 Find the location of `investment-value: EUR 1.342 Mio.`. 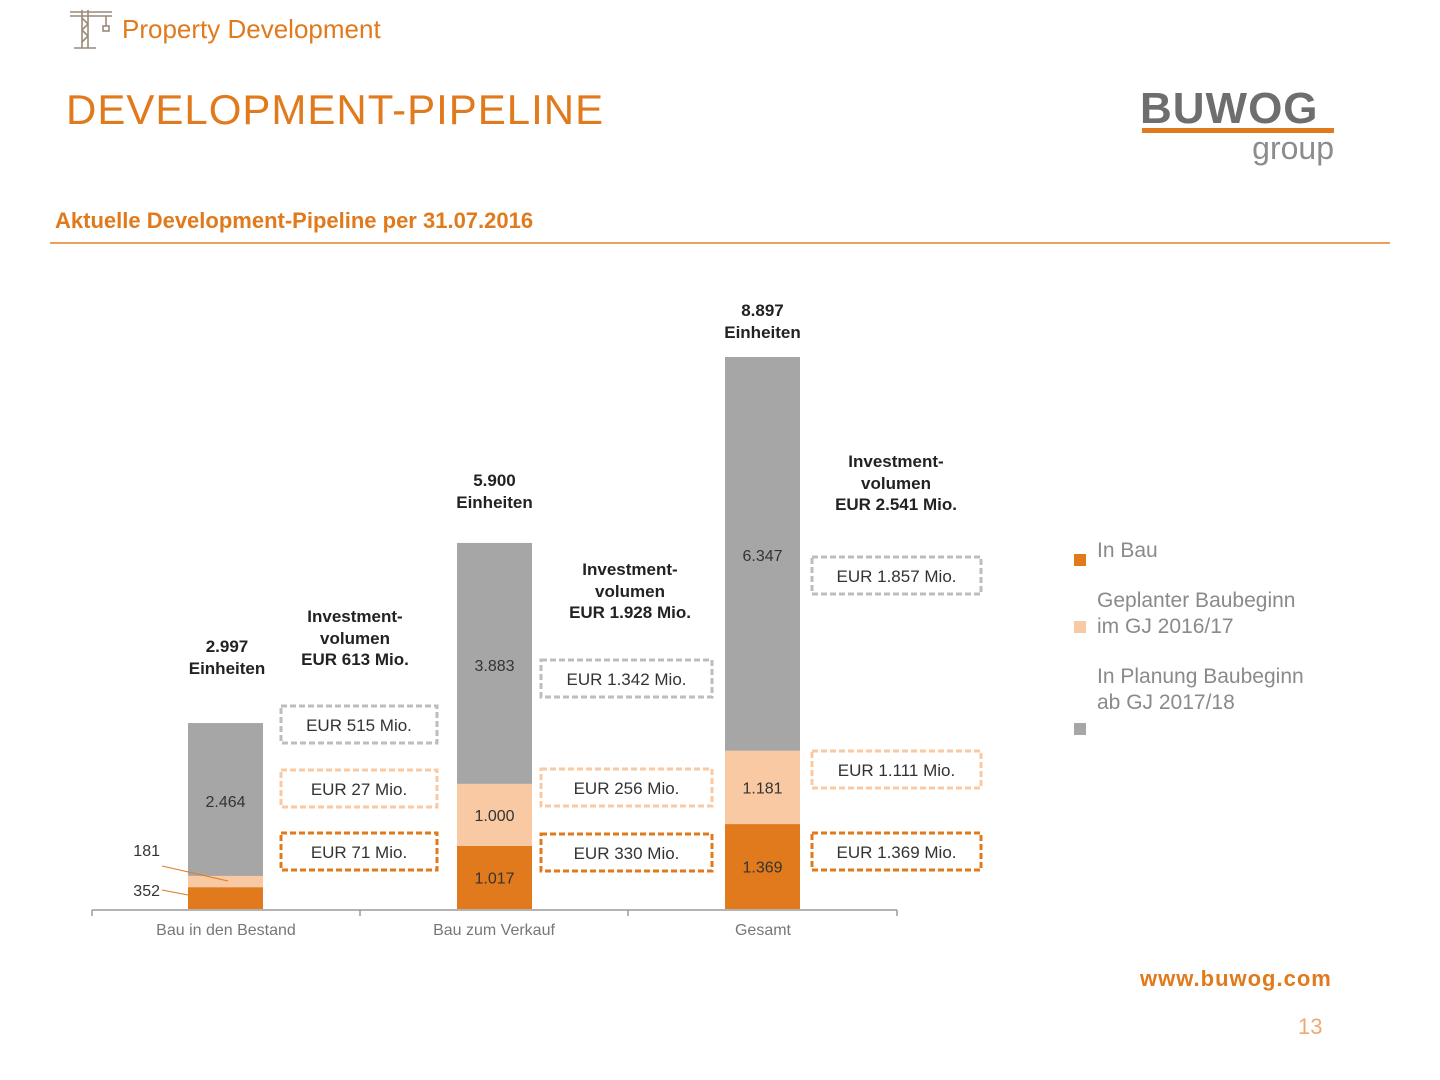

investment-value: EUR 1.342 Mio. is located at coordinates (627, 679).